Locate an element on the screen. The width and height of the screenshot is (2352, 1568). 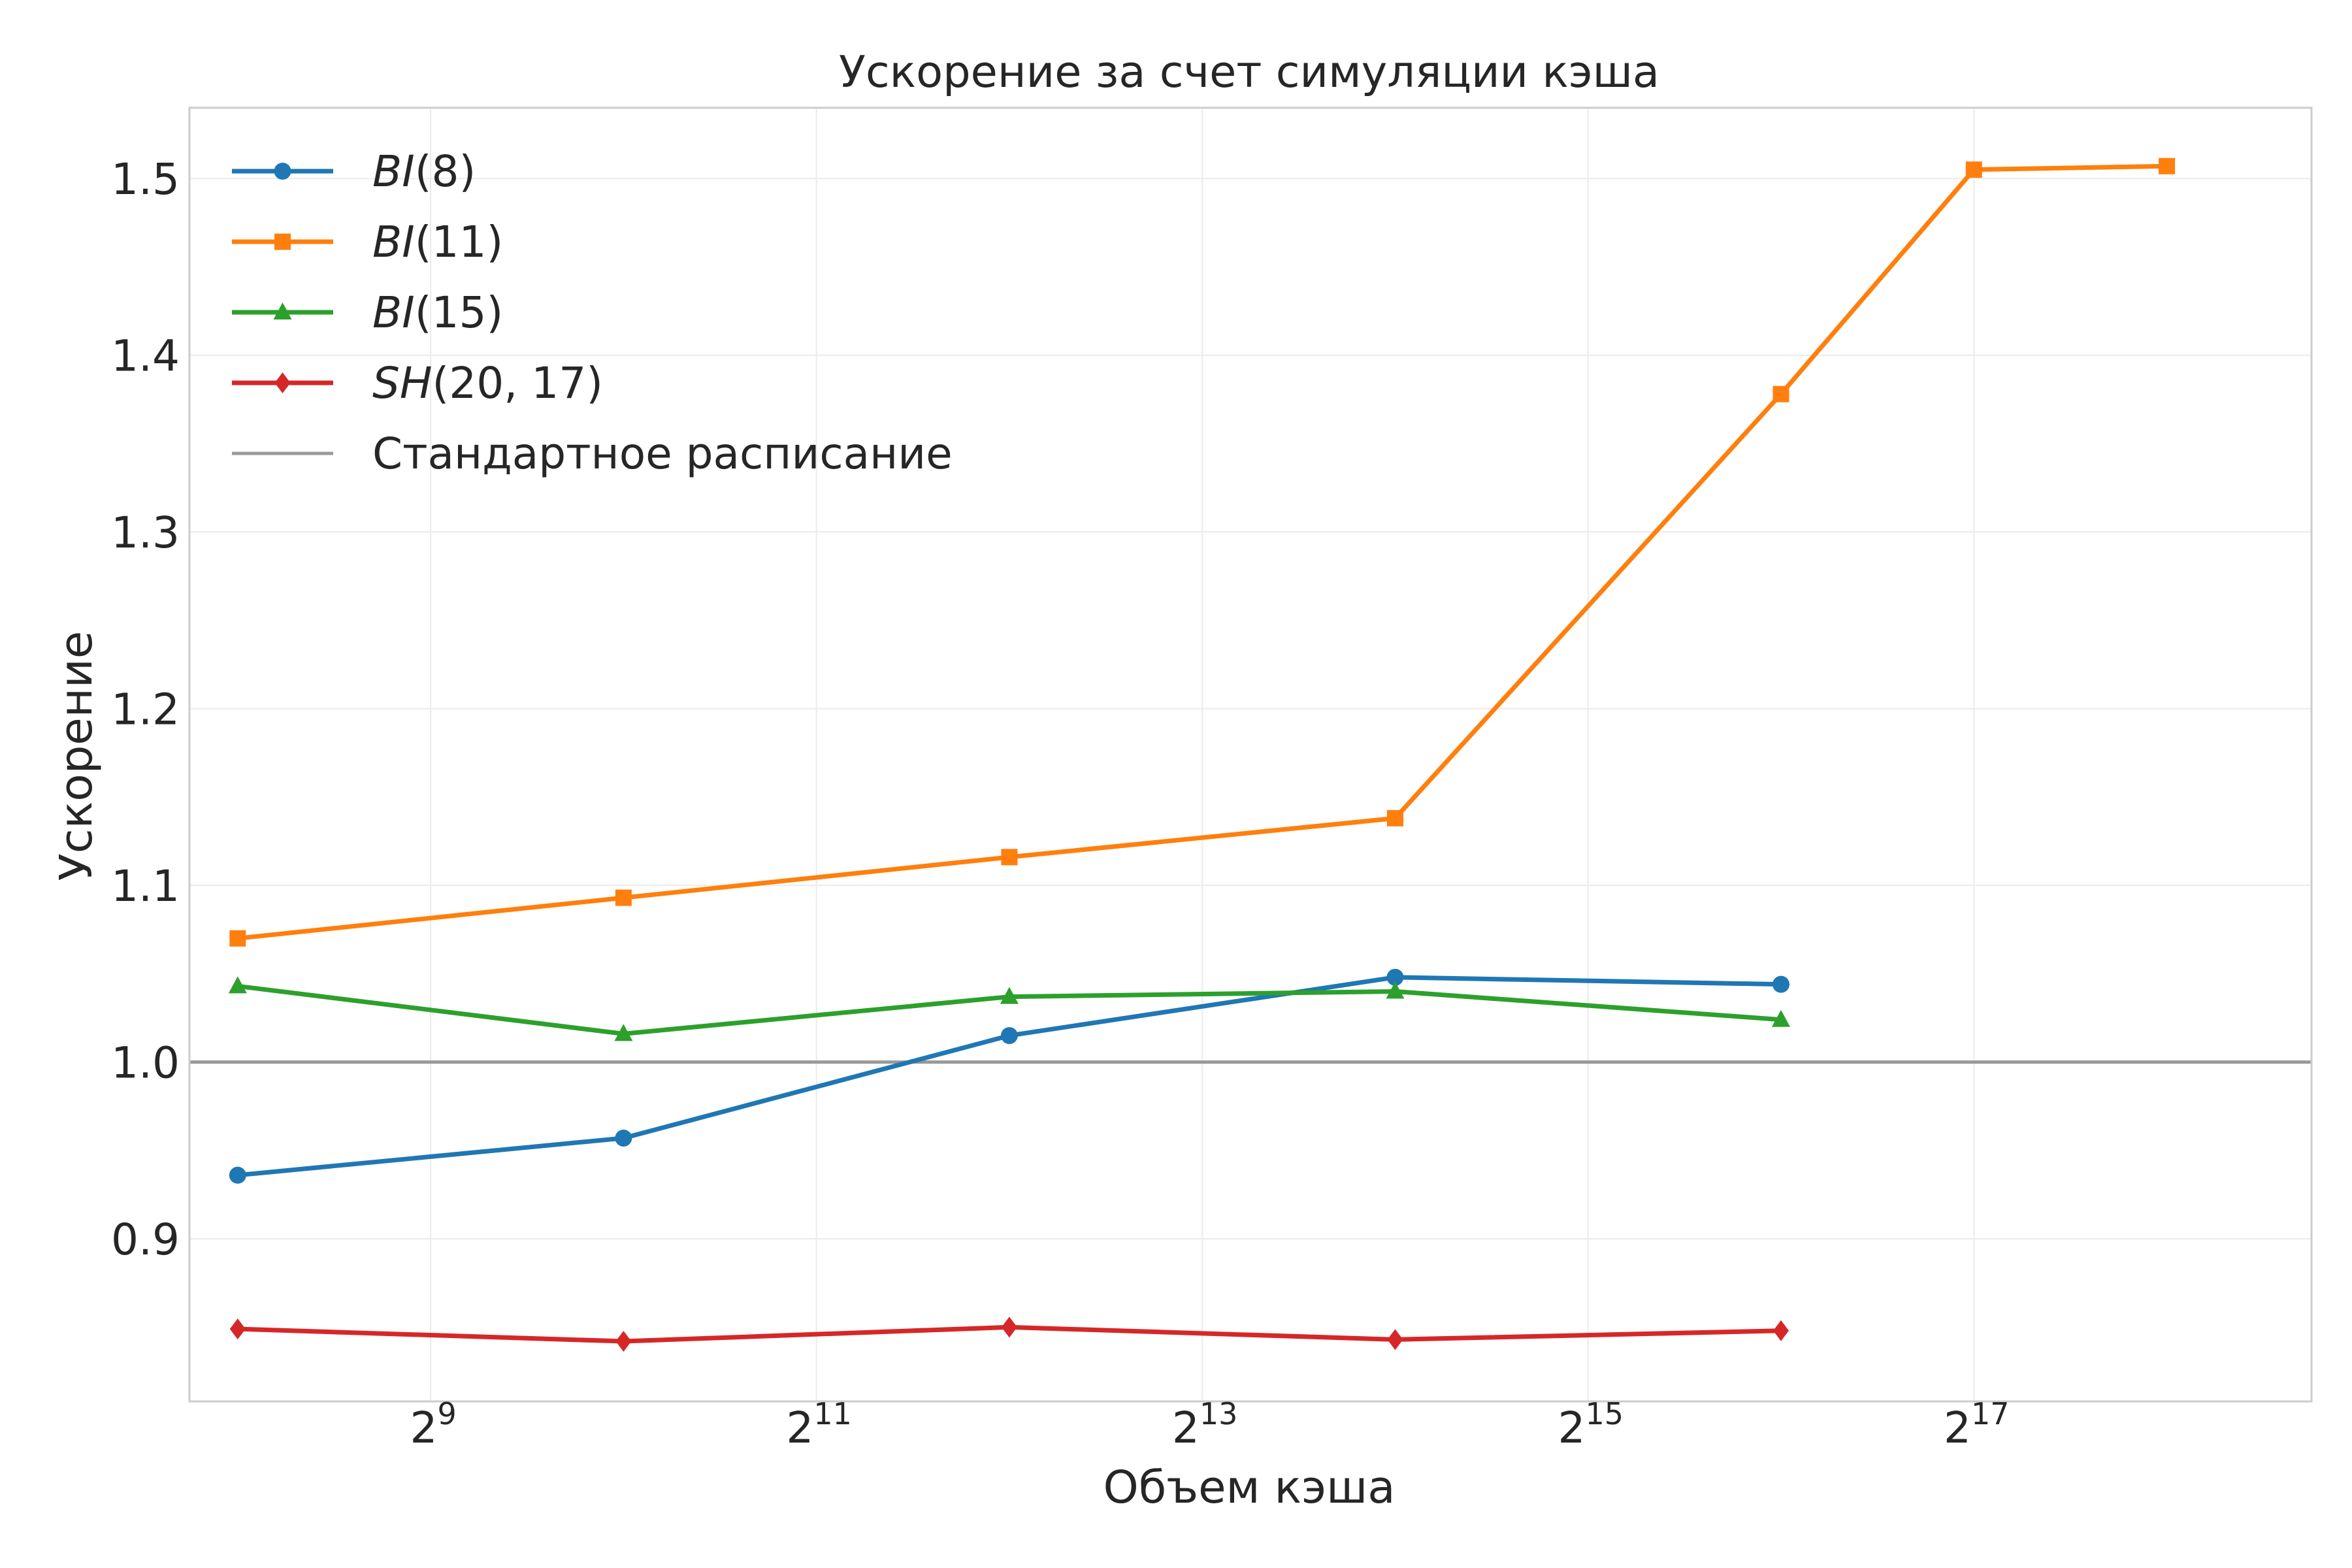
x-tick-label: 213 is located at coordinates (1205, 1424).